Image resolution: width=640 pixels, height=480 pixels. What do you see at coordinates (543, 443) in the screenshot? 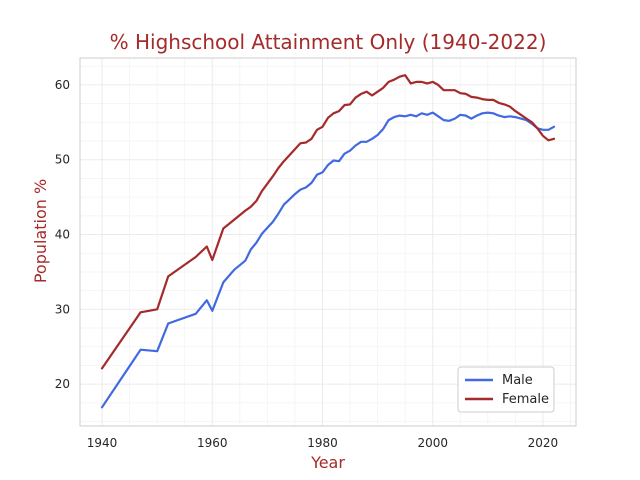
I see `x-tick-label: 2020` at bounding box center [543, 443].